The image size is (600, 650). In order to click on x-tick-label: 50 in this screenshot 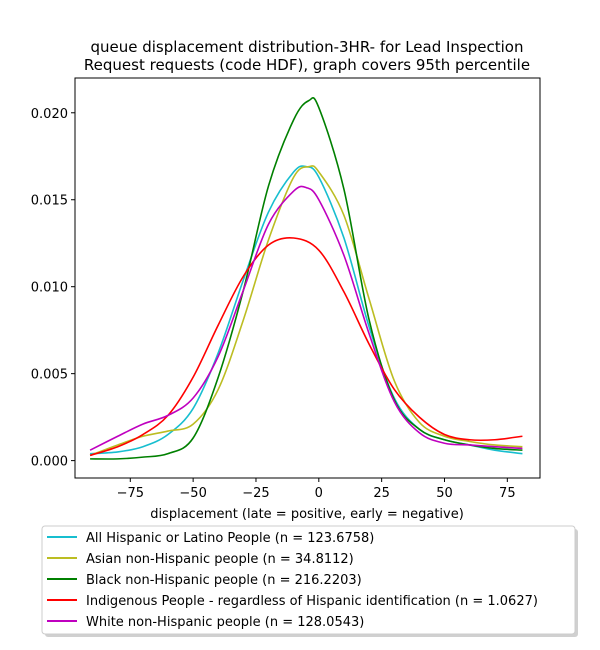, I will do `click(444, 493)`.